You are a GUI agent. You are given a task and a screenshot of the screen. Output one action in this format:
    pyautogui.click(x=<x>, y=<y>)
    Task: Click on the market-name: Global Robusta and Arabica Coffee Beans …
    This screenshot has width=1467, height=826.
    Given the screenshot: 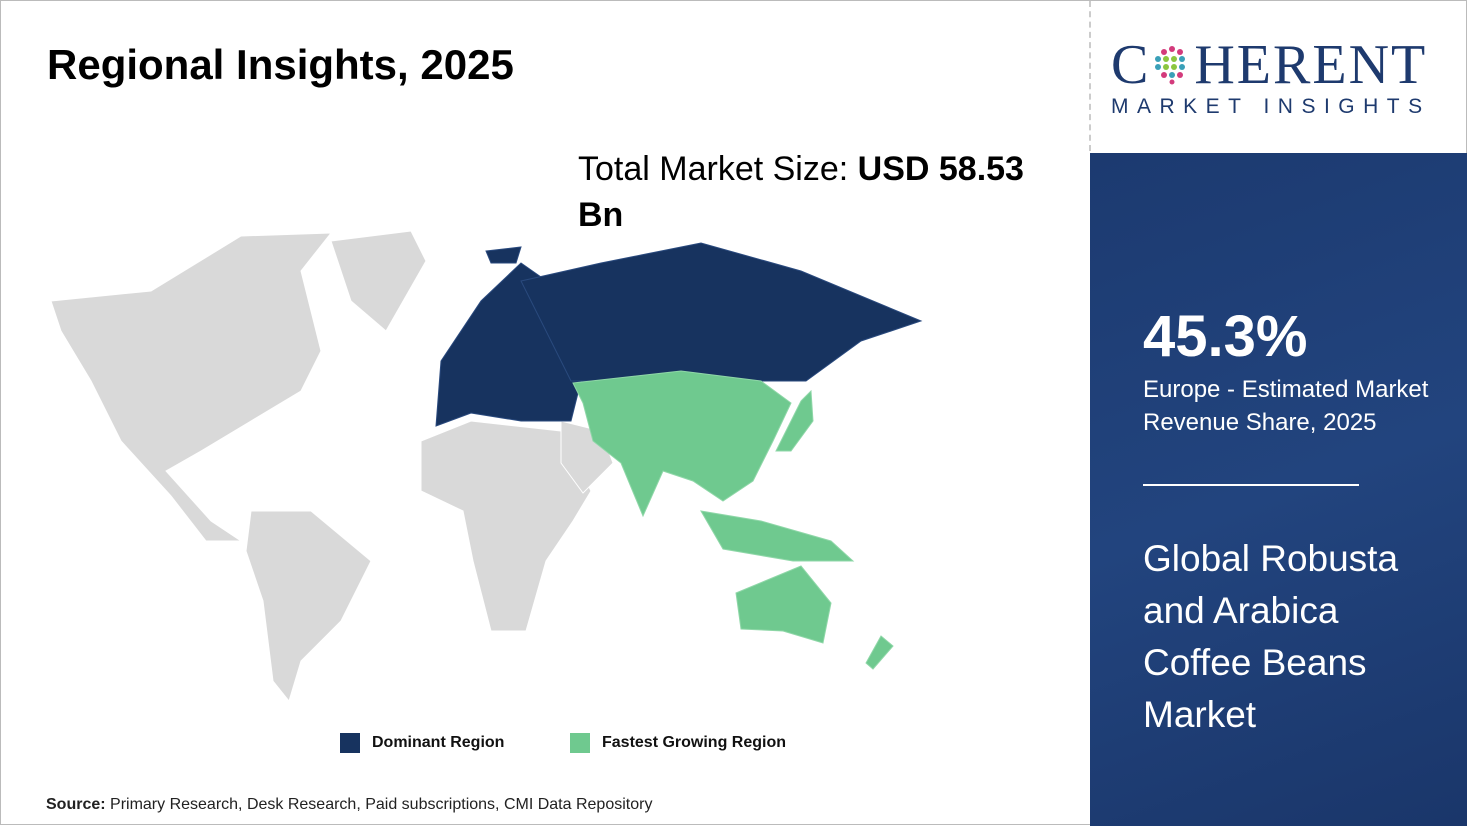 What is the action you would take?
    pyautogui.click(x=1271, y=636)
    